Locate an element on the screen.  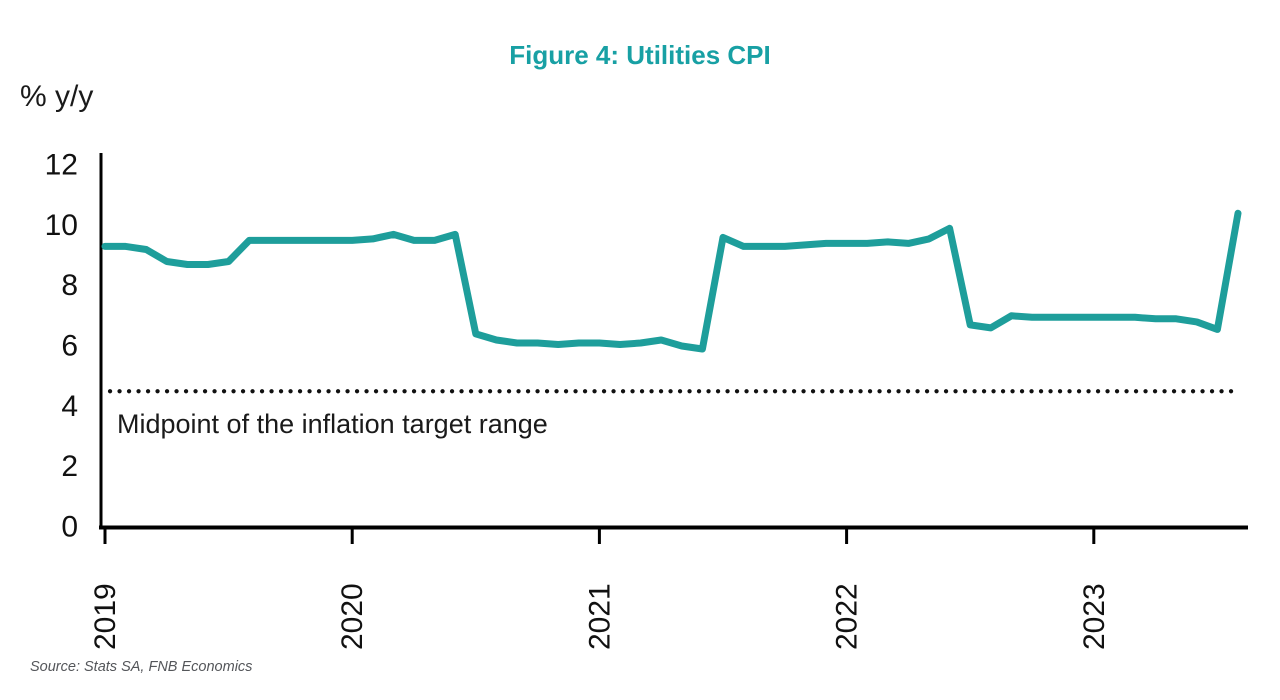
y-axis-title: % y/y is located at coordinates (57, 96).